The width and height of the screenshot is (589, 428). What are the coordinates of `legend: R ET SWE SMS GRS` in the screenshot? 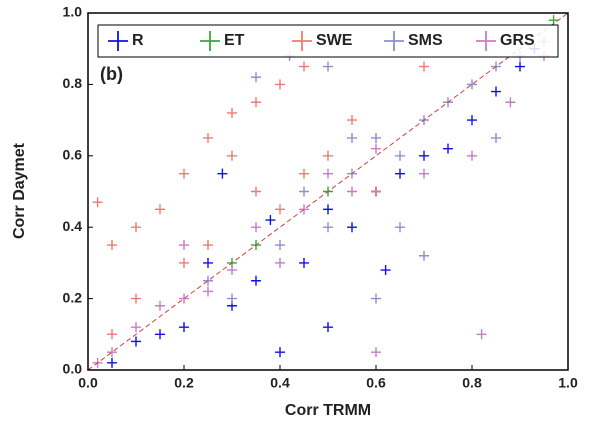 It's located at (328, 41).